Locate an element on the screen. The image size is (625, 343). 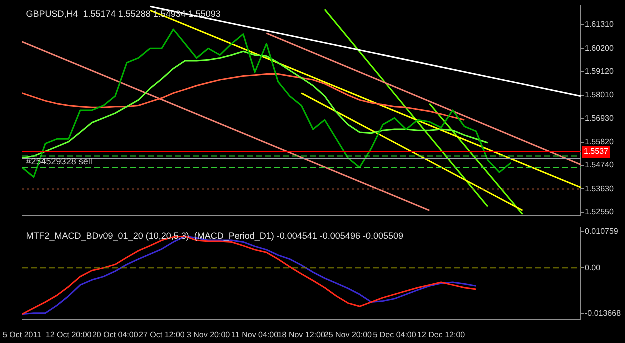
y-tick-label: 1.59120 is located at coordinates (599, 71).